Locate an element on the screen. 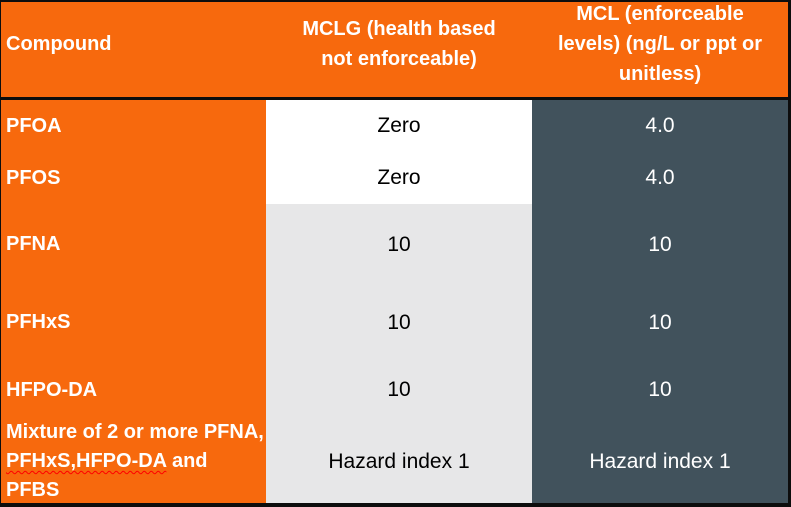 The height and width of the screenshot is (507, 791). column-header-compound-label: Compound is located at coordinates (59, 43).